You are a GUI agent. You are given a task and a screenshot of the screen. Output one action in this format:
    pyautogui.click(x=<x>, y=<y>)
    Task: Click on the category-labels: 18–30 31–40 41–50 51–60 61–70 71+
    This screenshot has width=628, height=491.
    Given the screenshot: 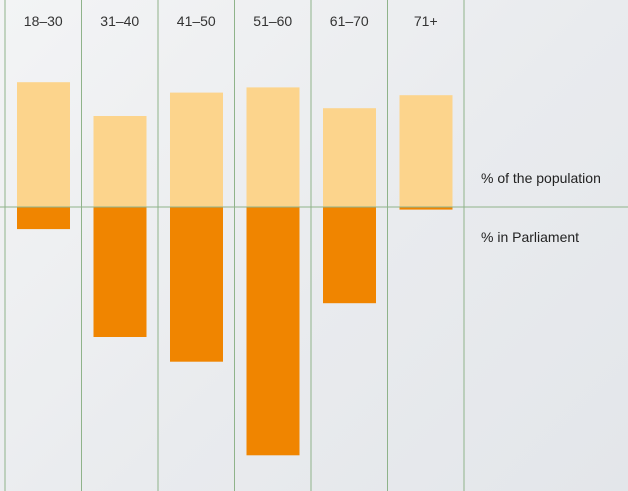 What is the action you would take?
    pyautogui.click(x=231, y=21)
    